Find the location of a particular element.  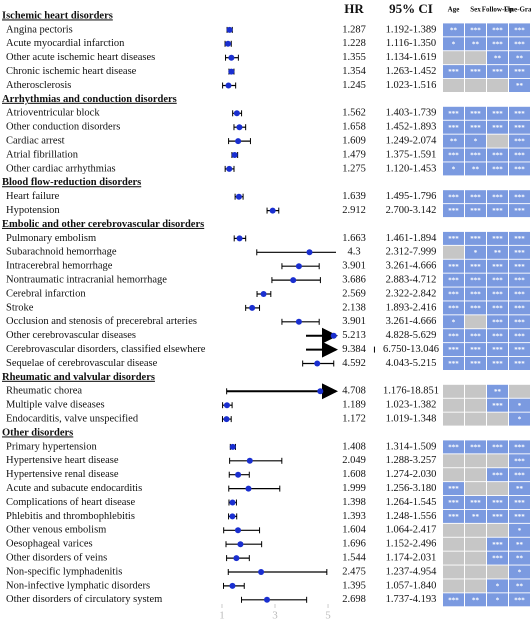

row-label: Complications of heart disease is located at coordinates (71, 502).